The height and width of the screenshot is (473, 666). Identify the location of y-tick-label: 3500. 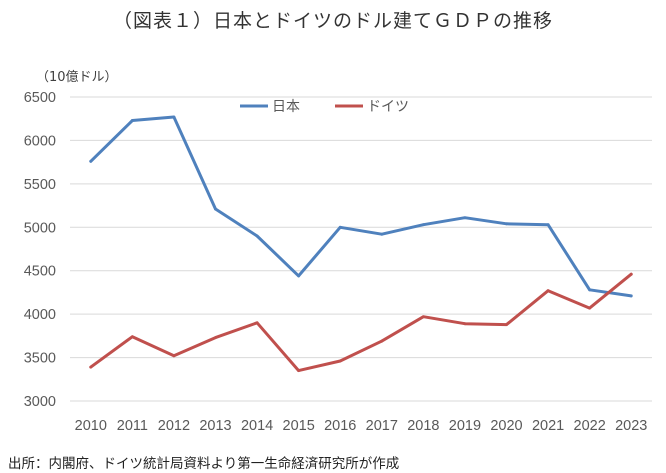
(40, 359).